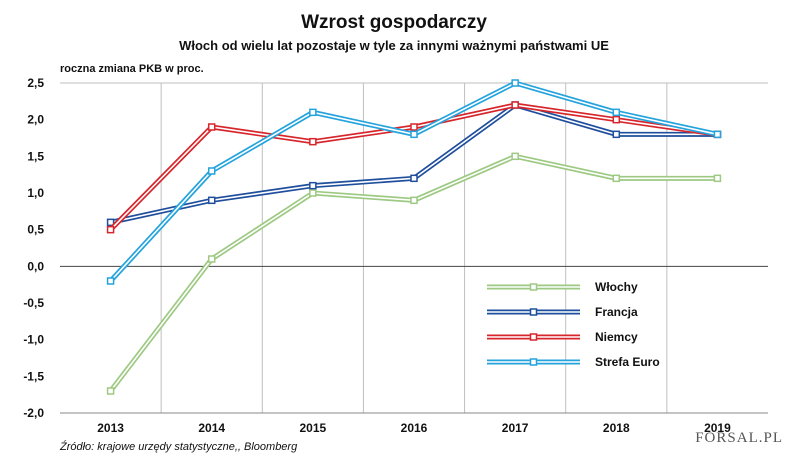 The image size is (788, 466). I want to click on x-tick-label: 2019, so click(717, 428).